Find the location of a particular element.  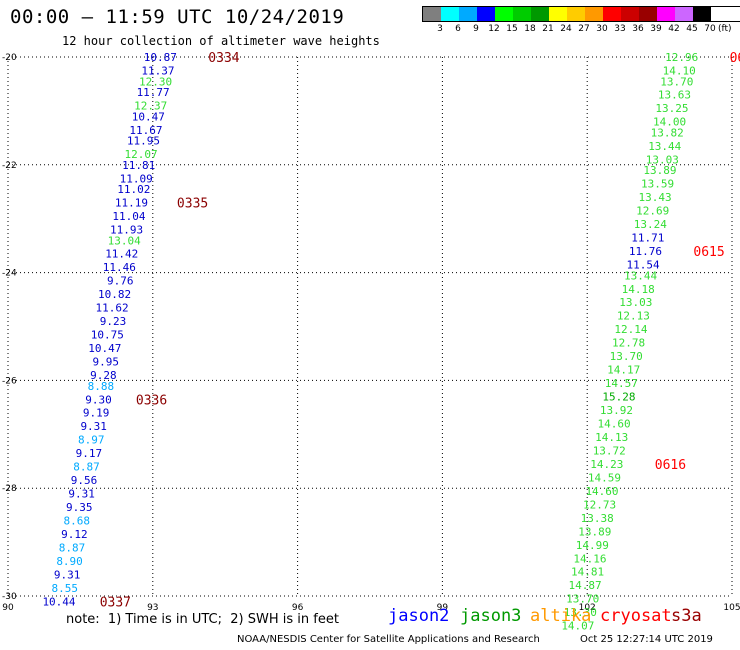

swh-value-label: 9.76 is located at coordinates (120, 281).